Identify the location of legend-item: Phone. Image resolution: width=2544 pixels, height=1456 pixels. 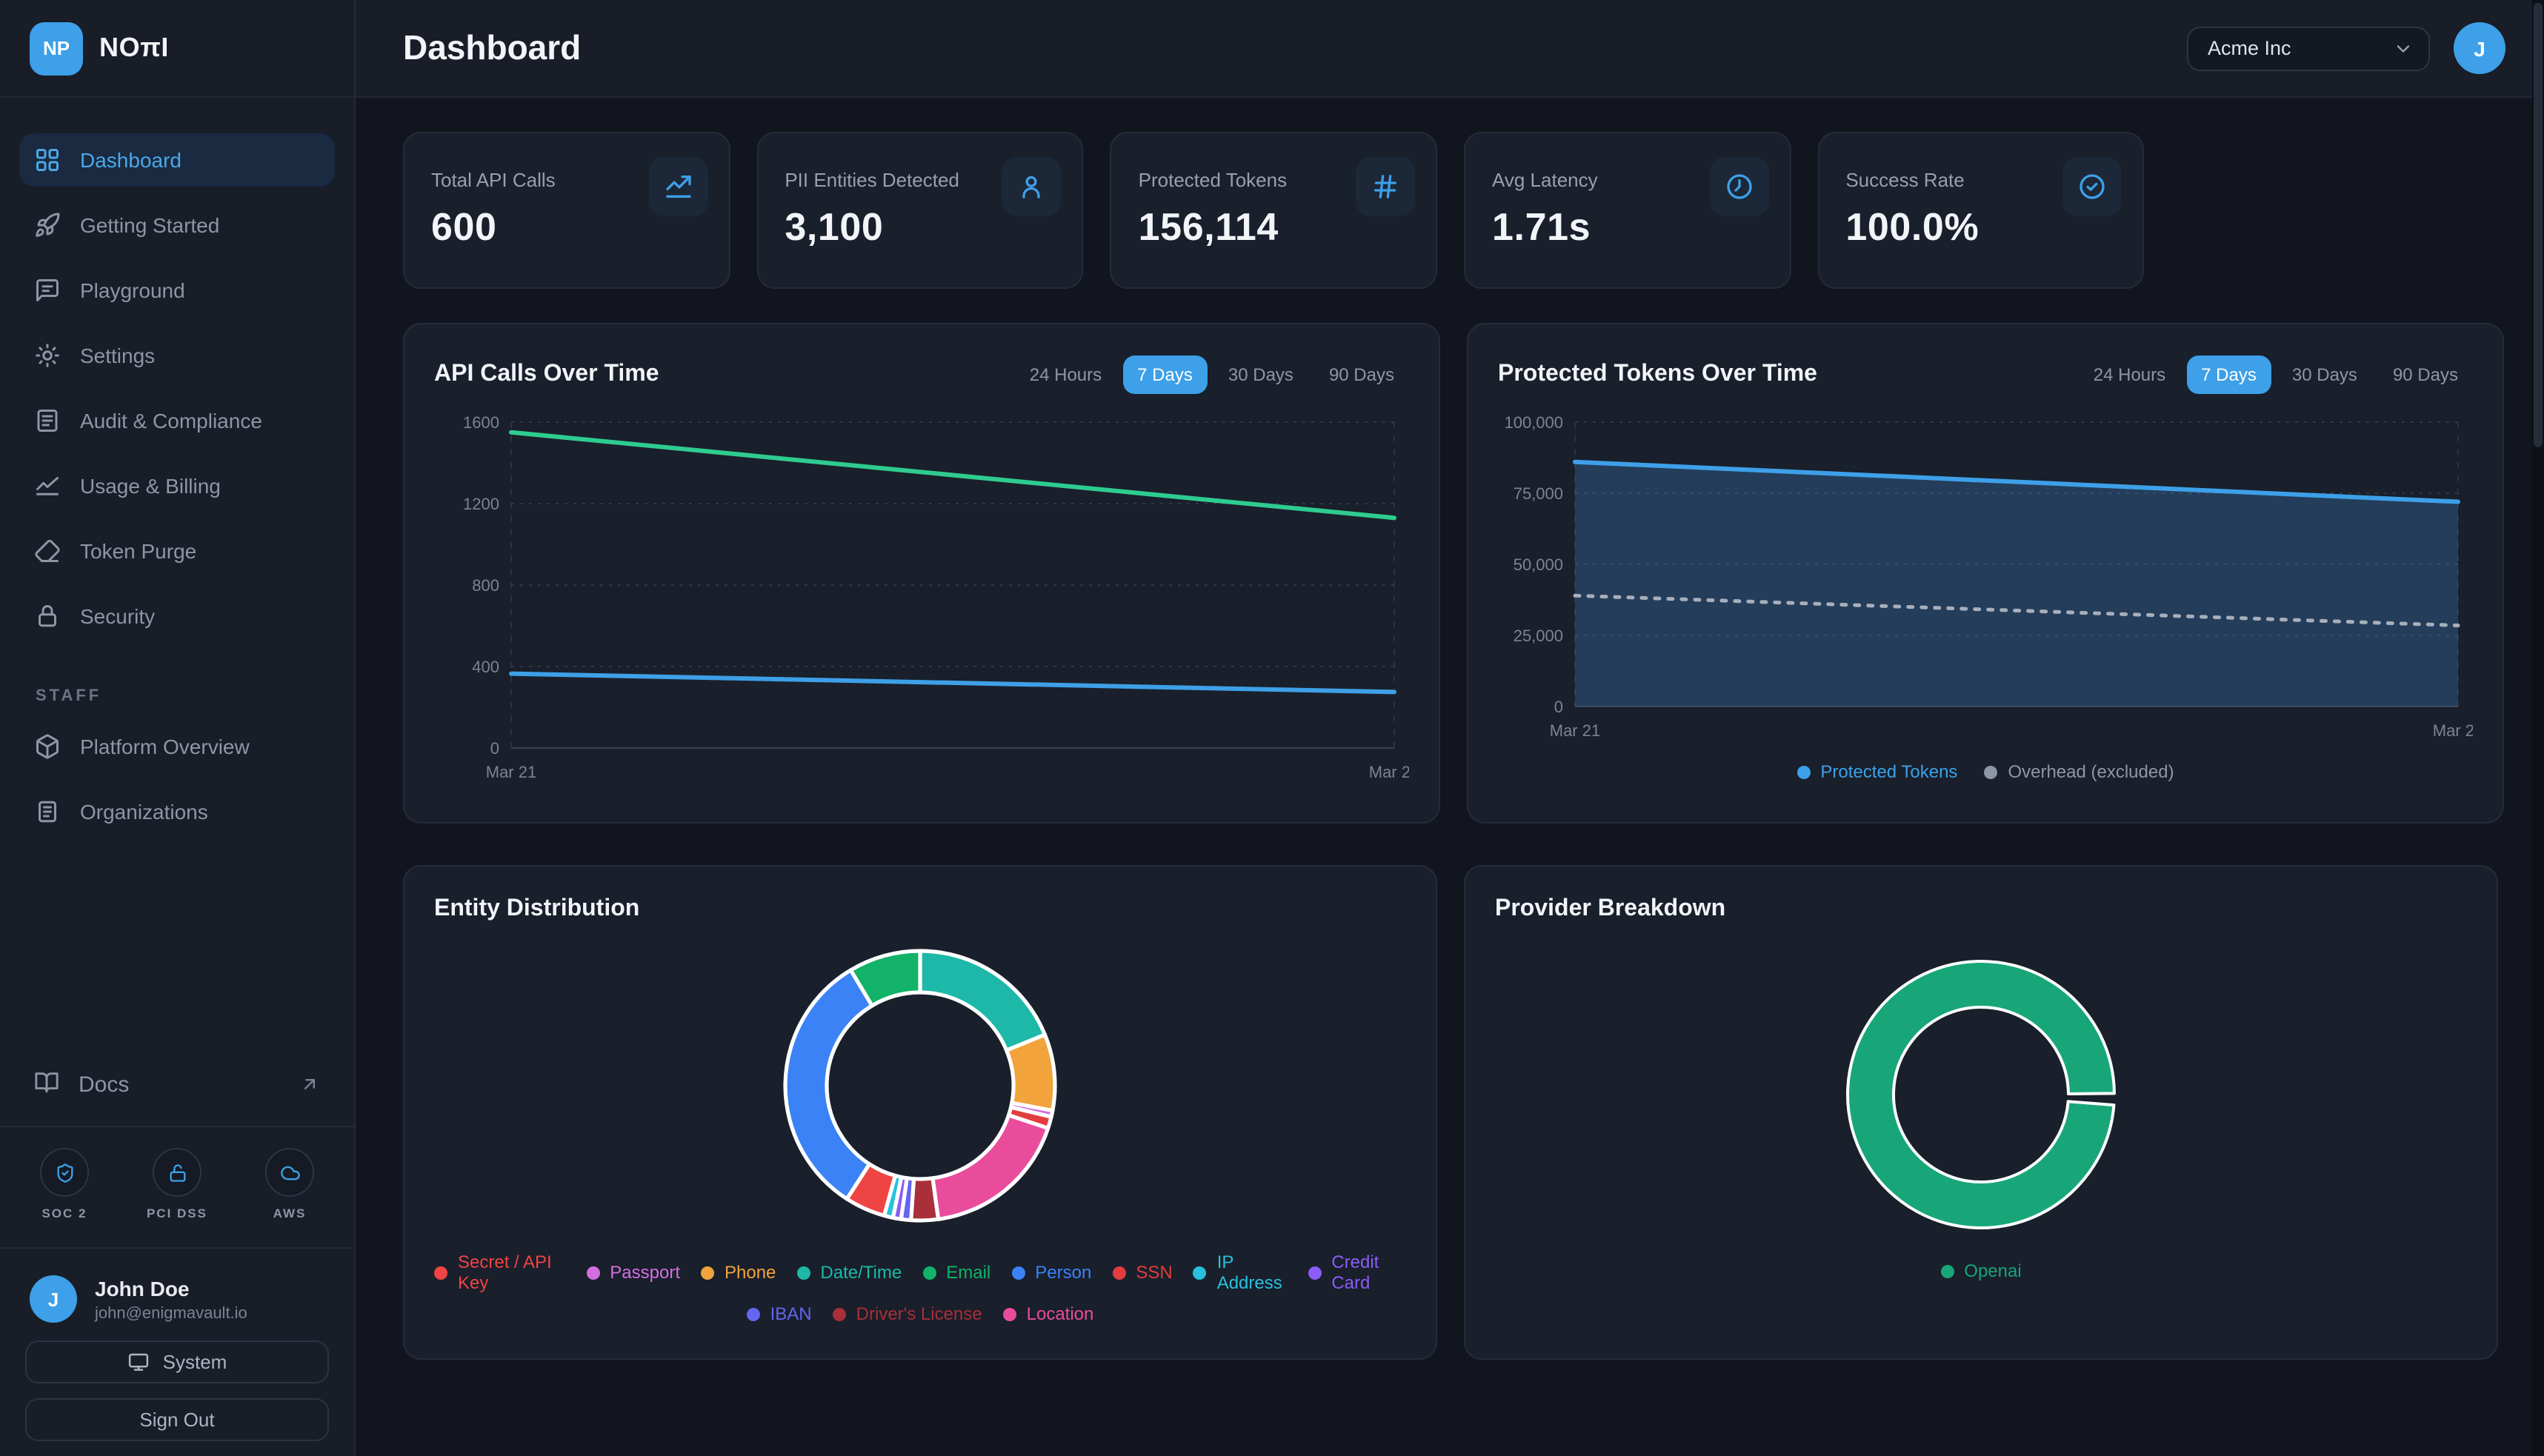
(738, 1272).